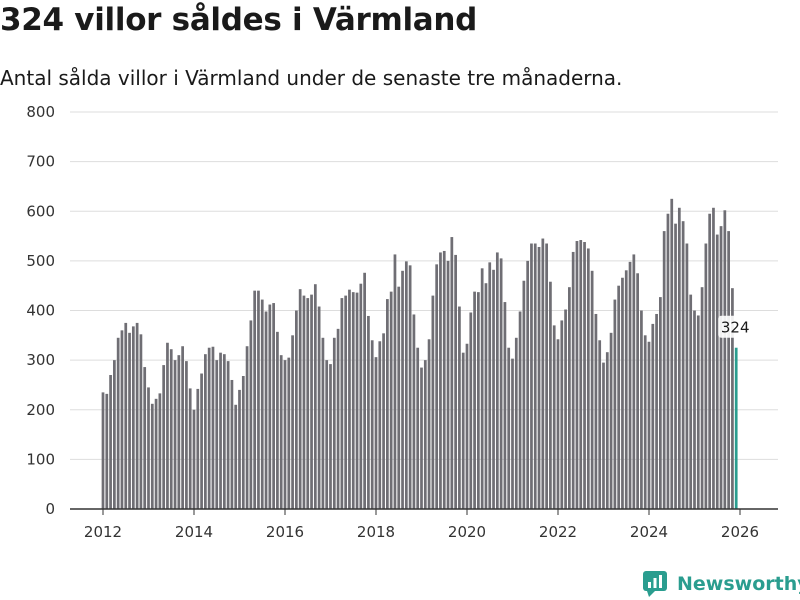 The width and height of the screenshot is (800, 600). Describe the element at coordinates (40, 112) in the screenshot. I see `y-tick-label: 800` at that location.